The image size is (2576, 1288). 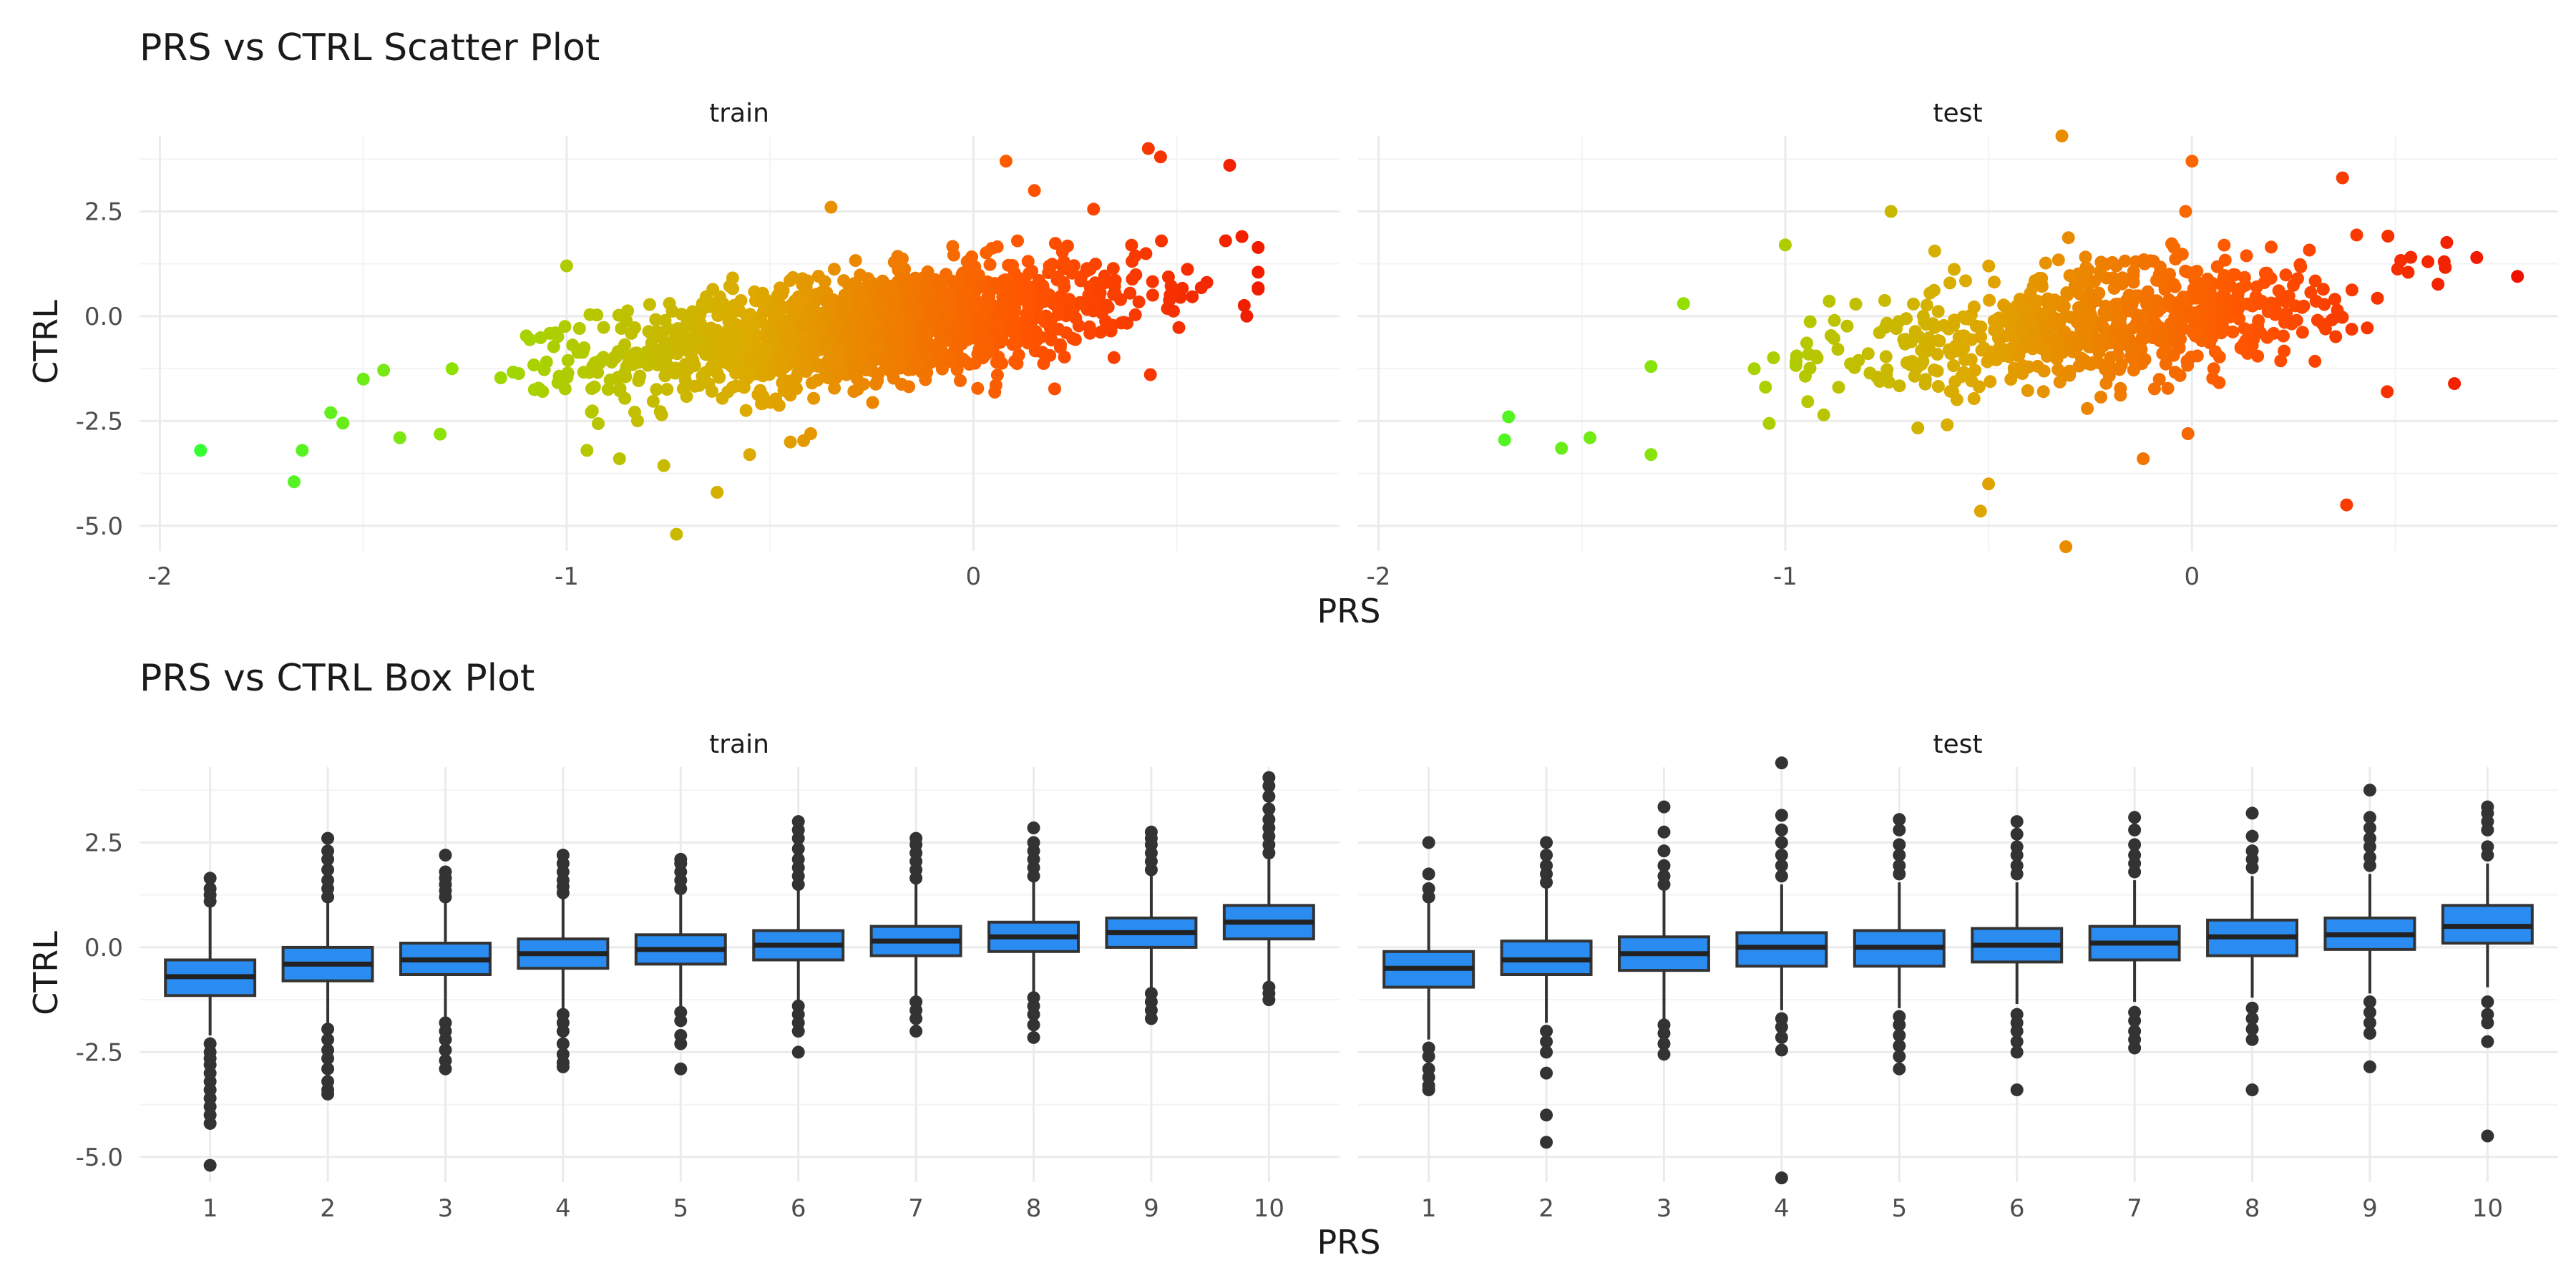 What do you see at coordinates (328, 1208) in the screenshot?
I see `box-x-tick-label: 2` at bounding box center [328, 1208].